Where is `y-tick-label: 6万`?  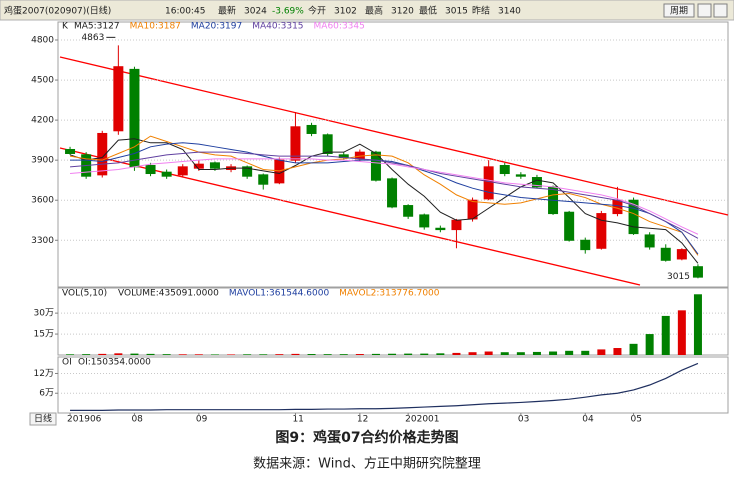 y-tick-label: 6万 is located at coordinates (46, 394).